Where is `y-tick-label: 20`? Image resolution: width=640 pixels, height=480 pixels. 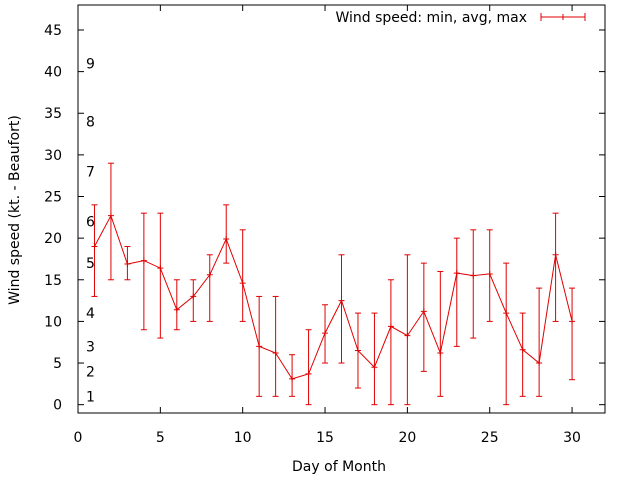 y-tick-label: 20 is located at coordinates (53, 239).